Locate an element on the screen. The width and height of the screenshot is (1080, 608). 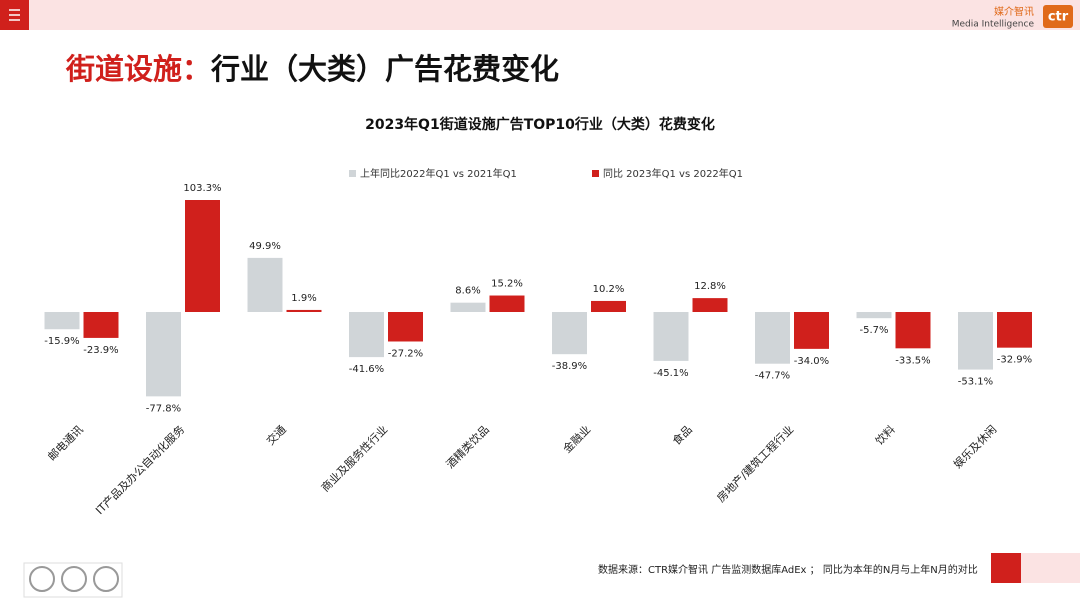
legend-label: 上年同比2022年Q1 vs 2021年Q1 is located at coordinates (438, 173).